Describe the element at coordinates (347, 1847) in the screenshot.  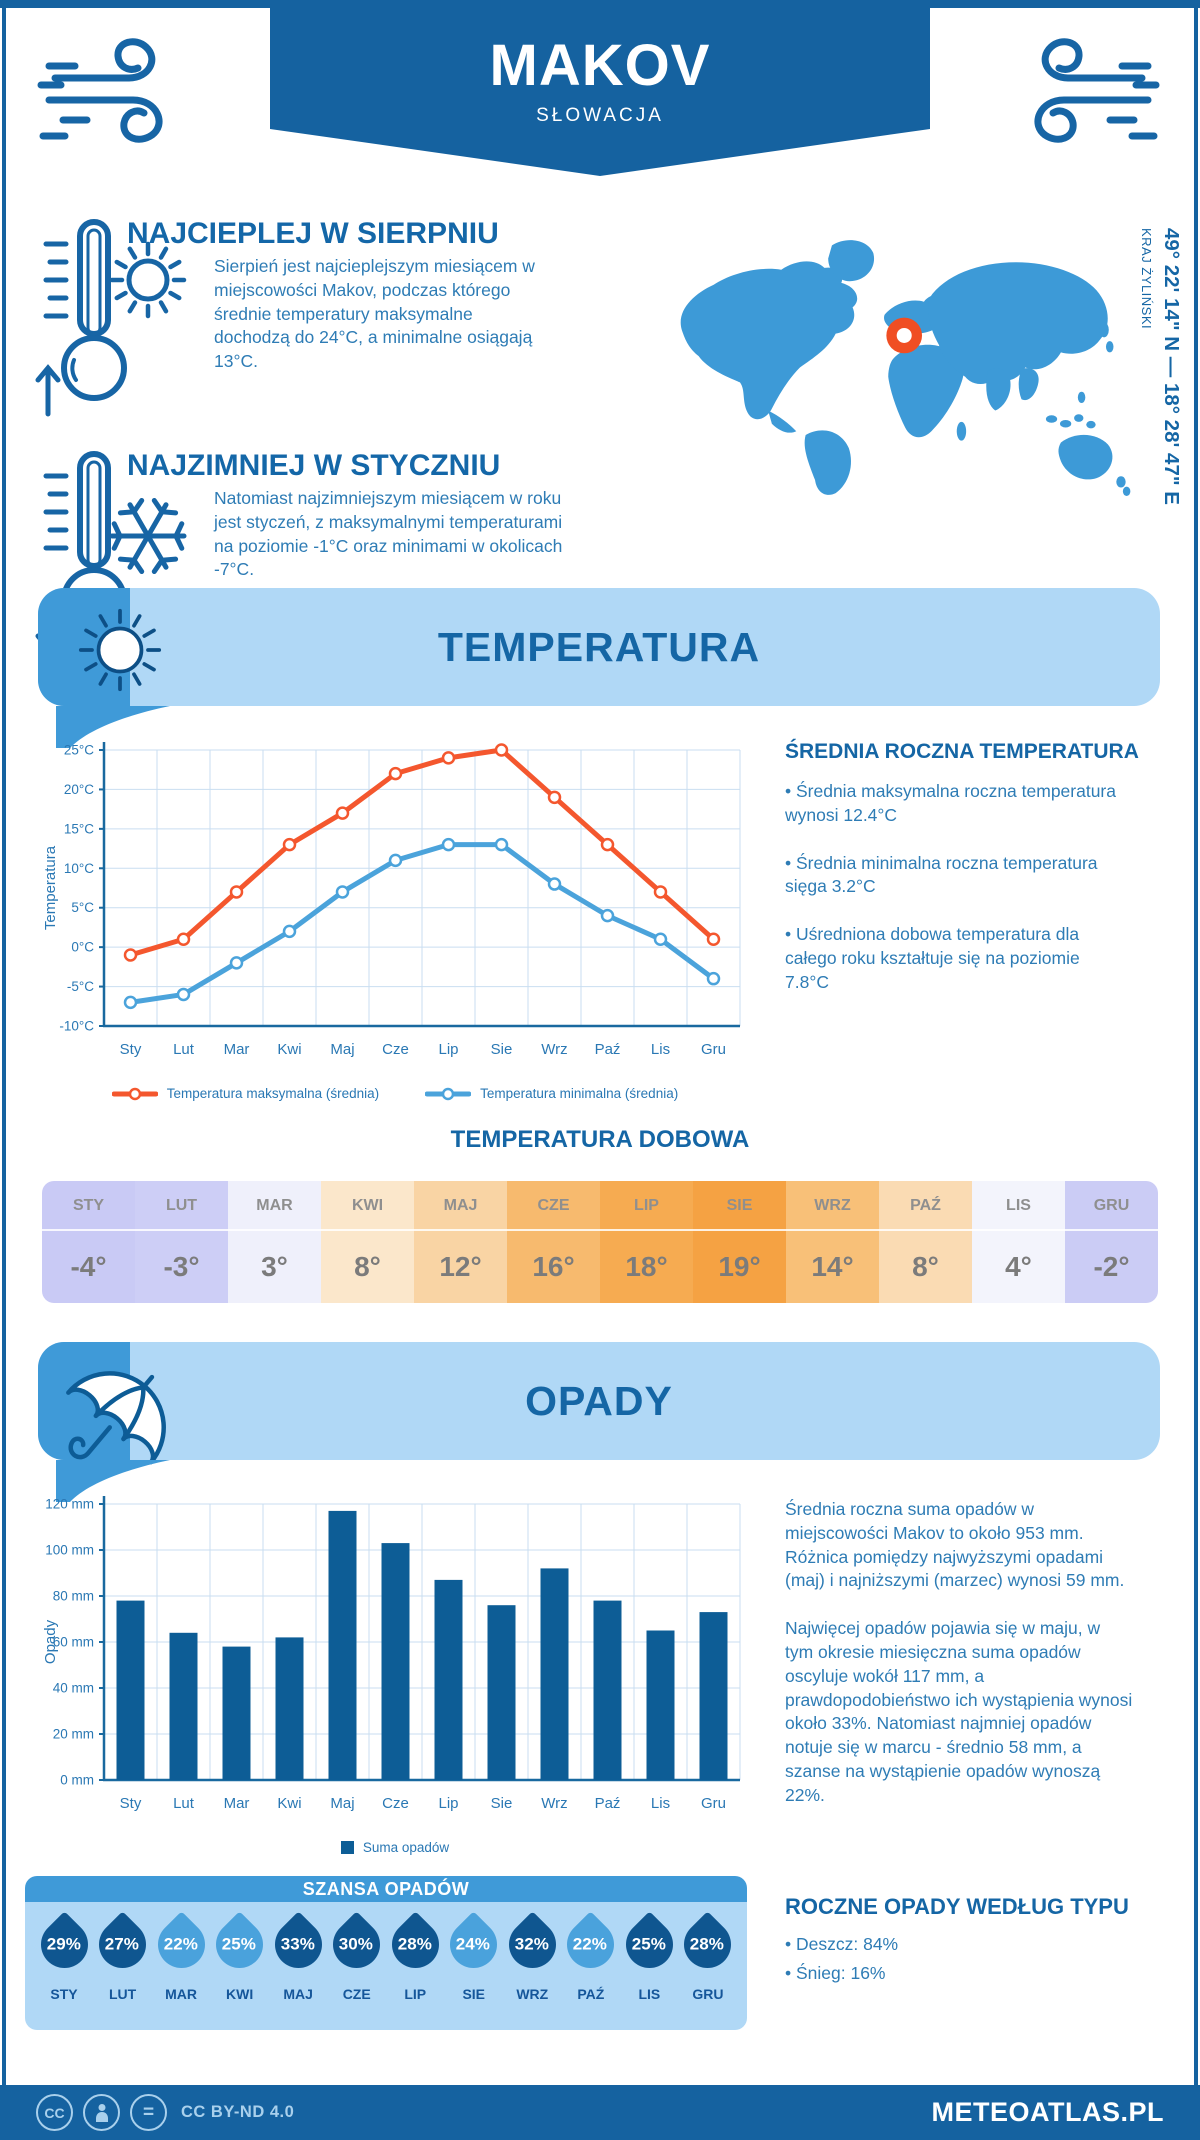
I see `legend-square-swatch` at that location.